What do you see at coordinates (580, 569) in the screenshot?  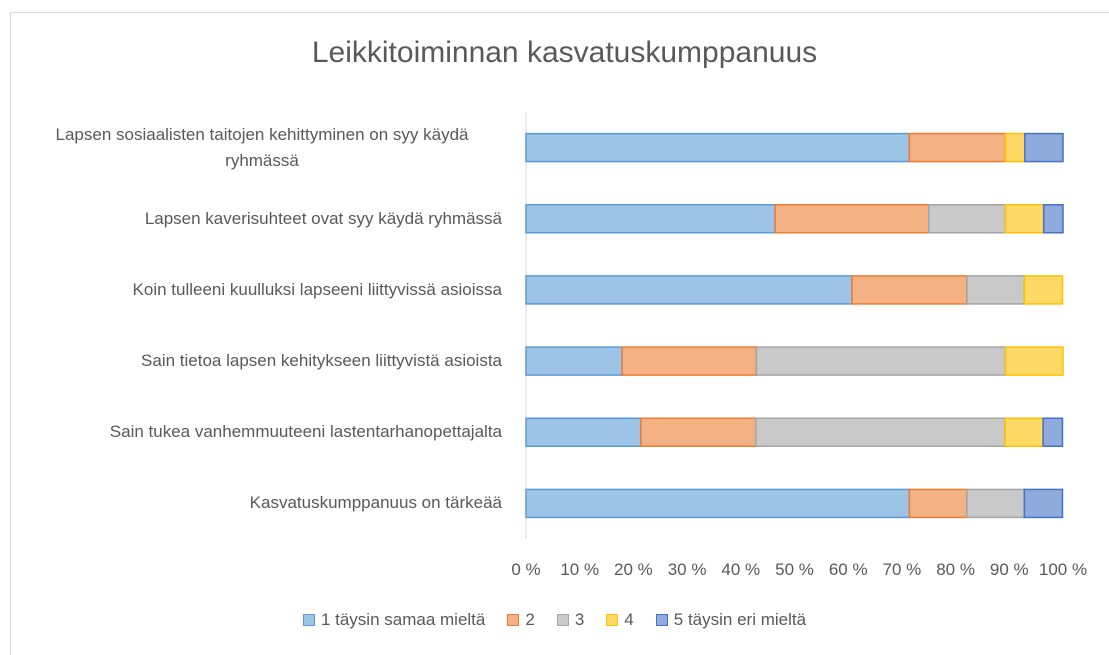 I see `x-tick-label: 10 %` at bounding box center [580, 569].